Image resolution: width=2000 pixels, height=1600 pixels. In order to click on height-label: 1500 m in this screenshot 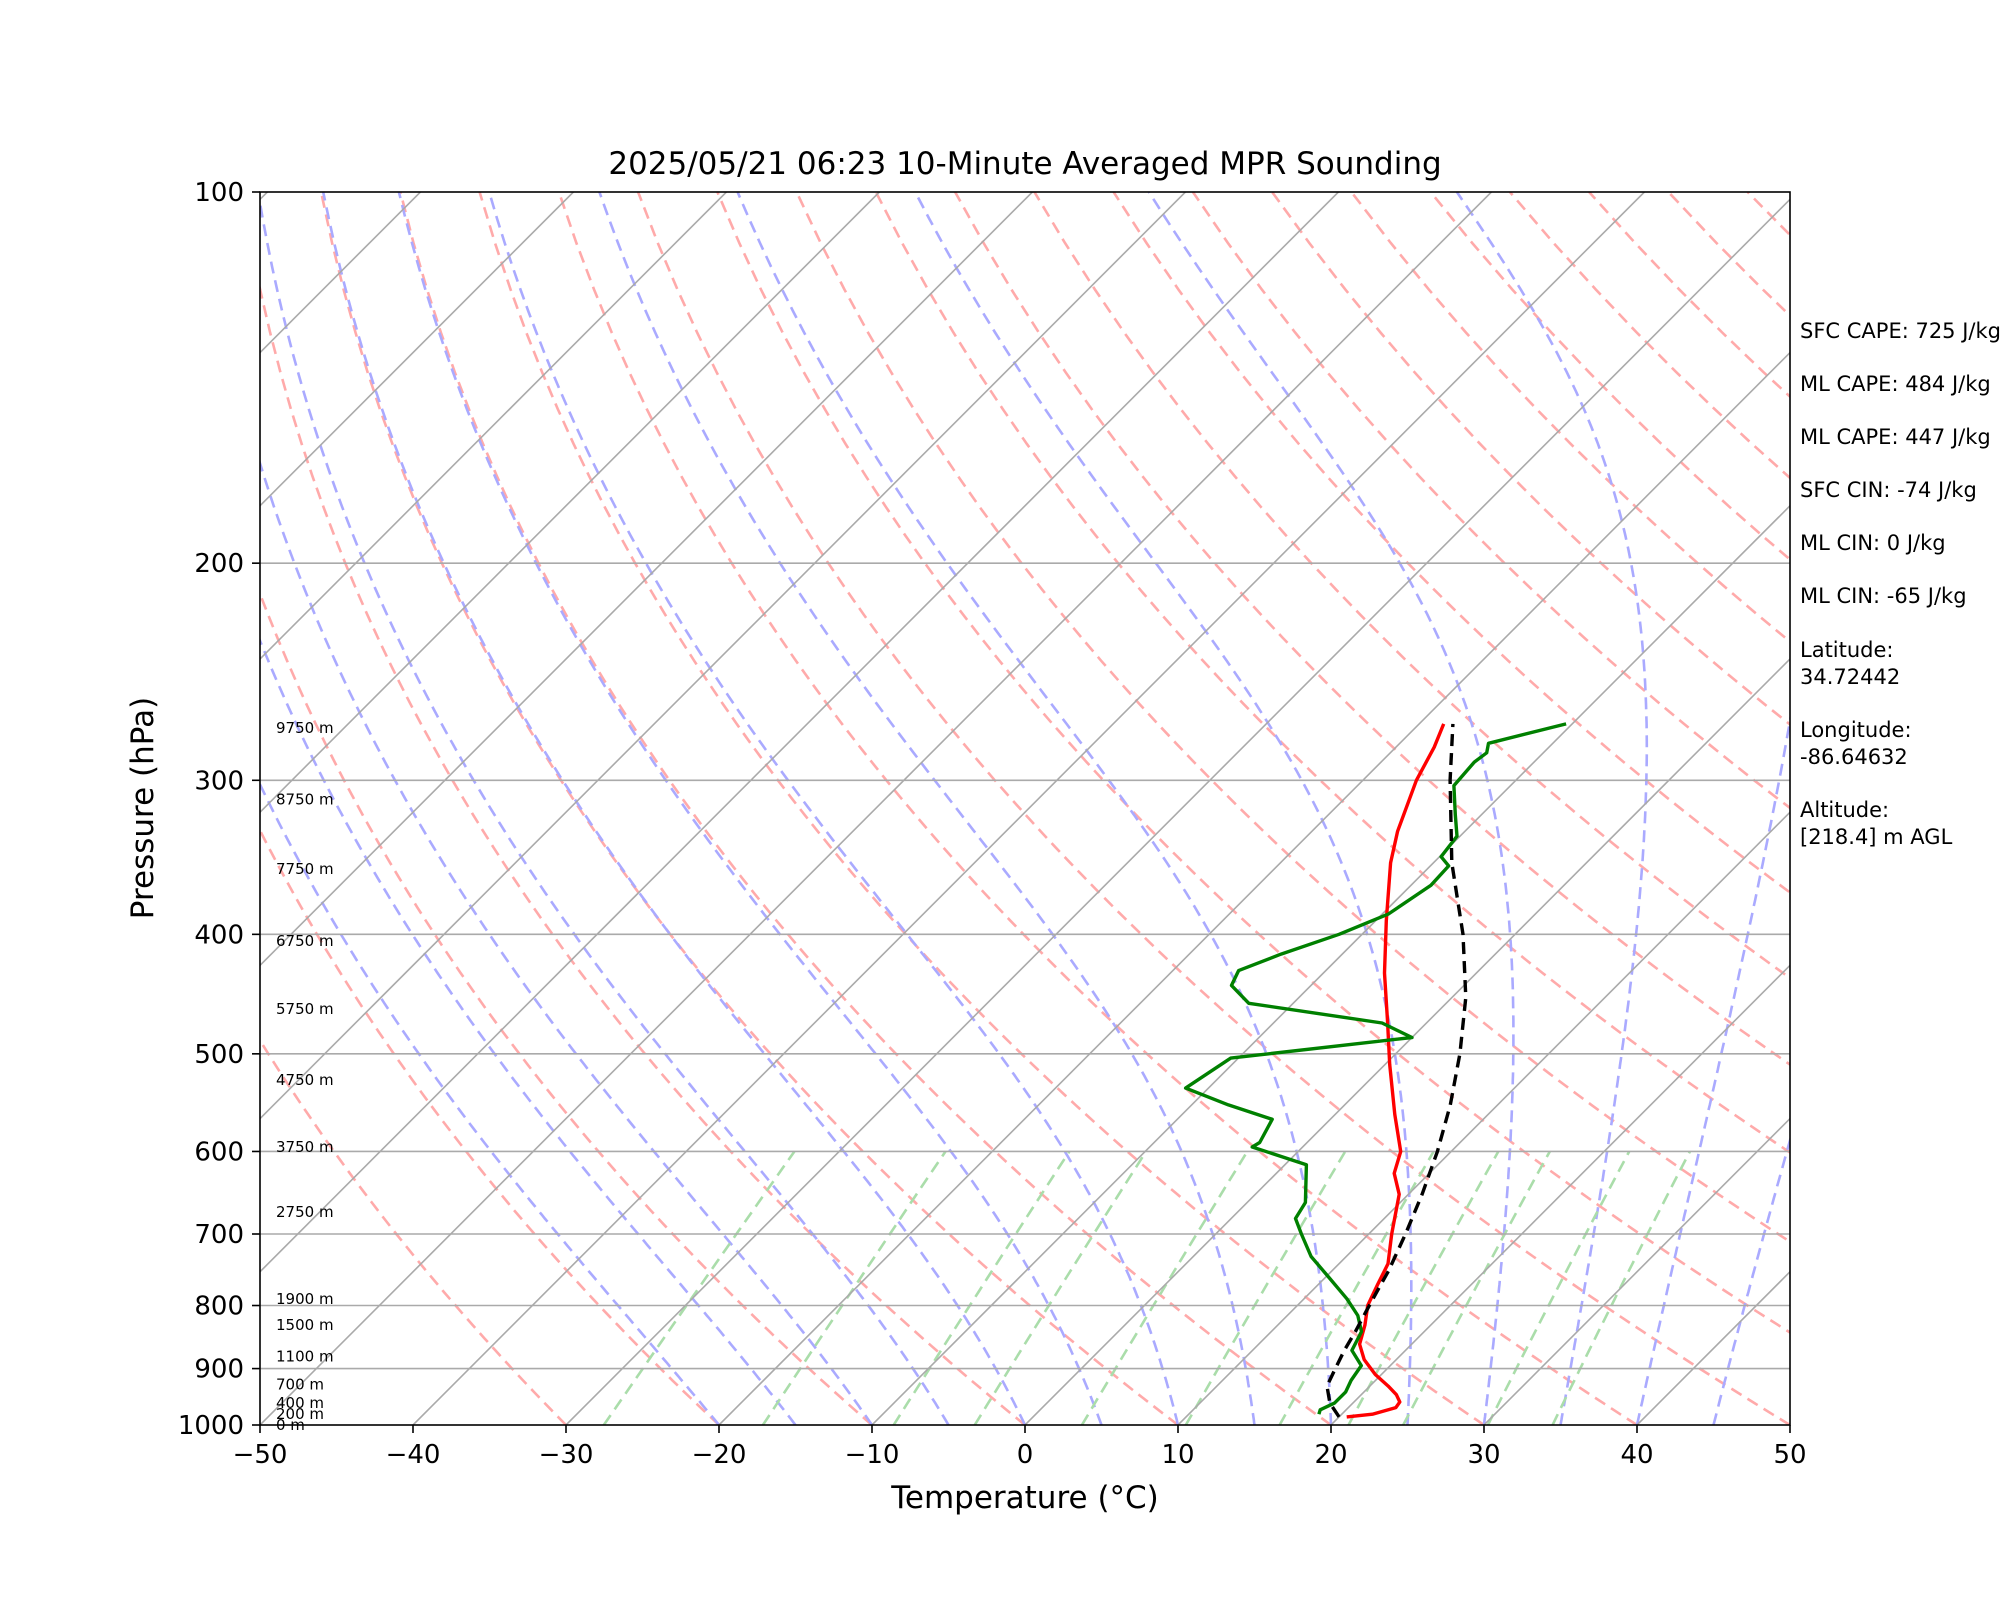, I will do `click(305, 1325)`.